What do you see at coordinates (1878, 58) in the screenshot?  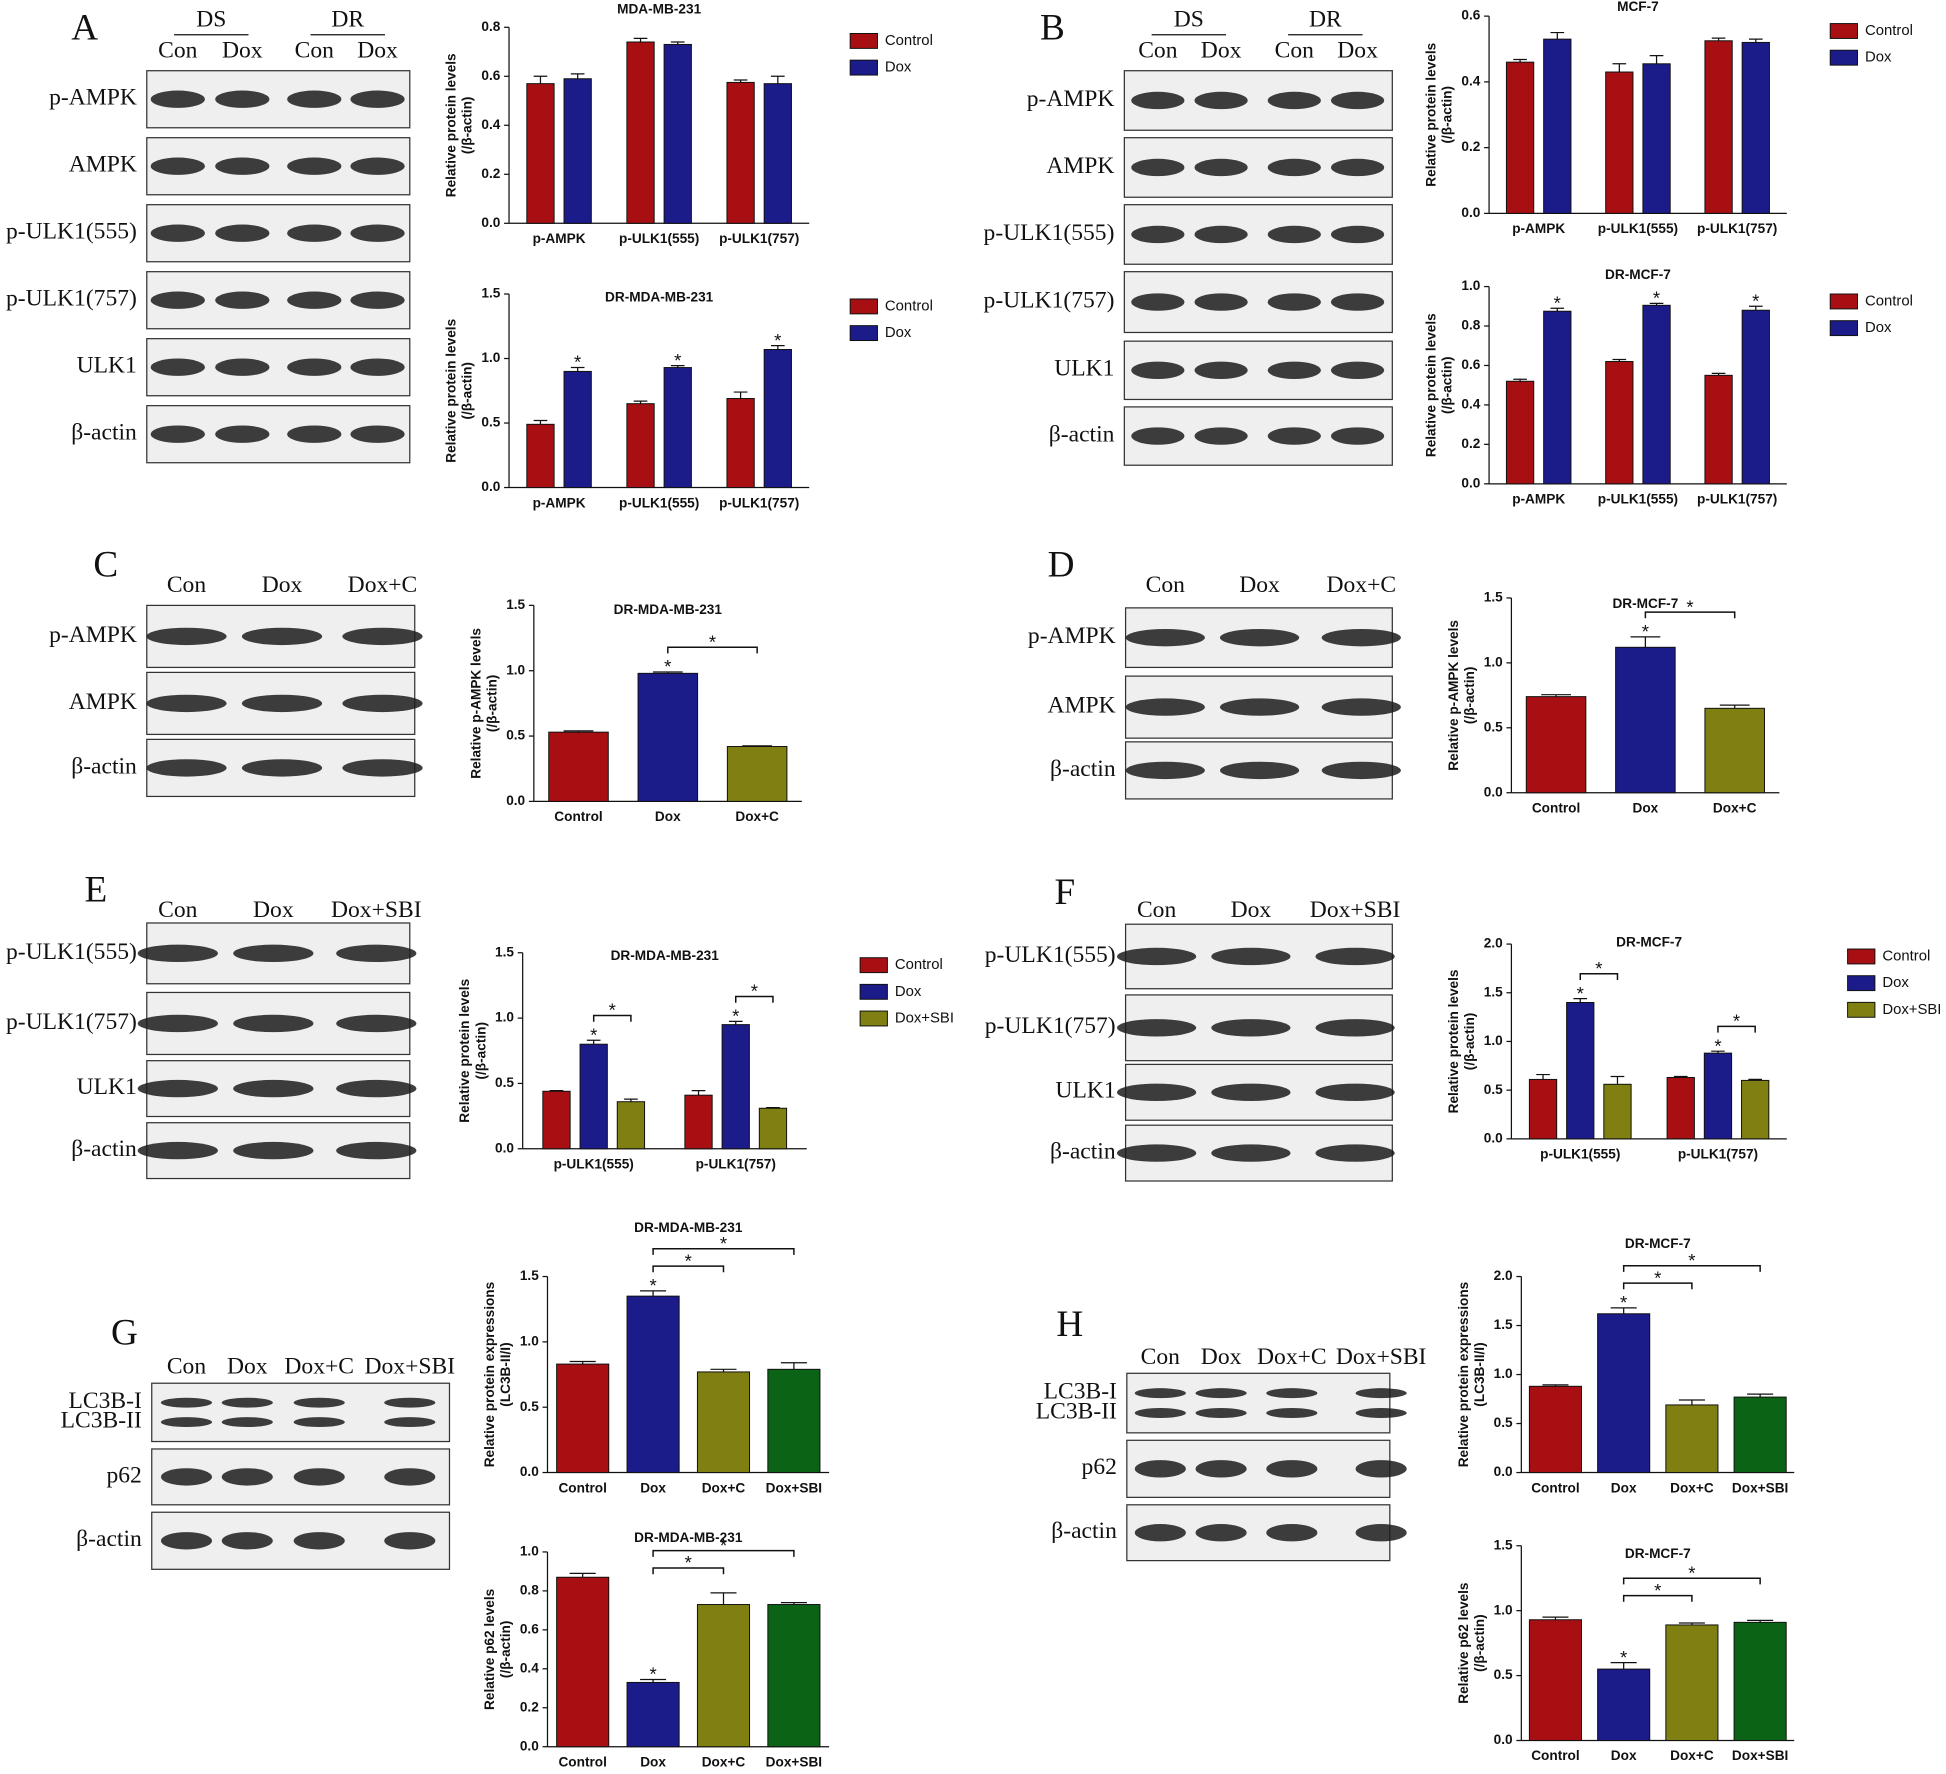 I see `legend-label: Dox` at bounding box center [1878, 58].